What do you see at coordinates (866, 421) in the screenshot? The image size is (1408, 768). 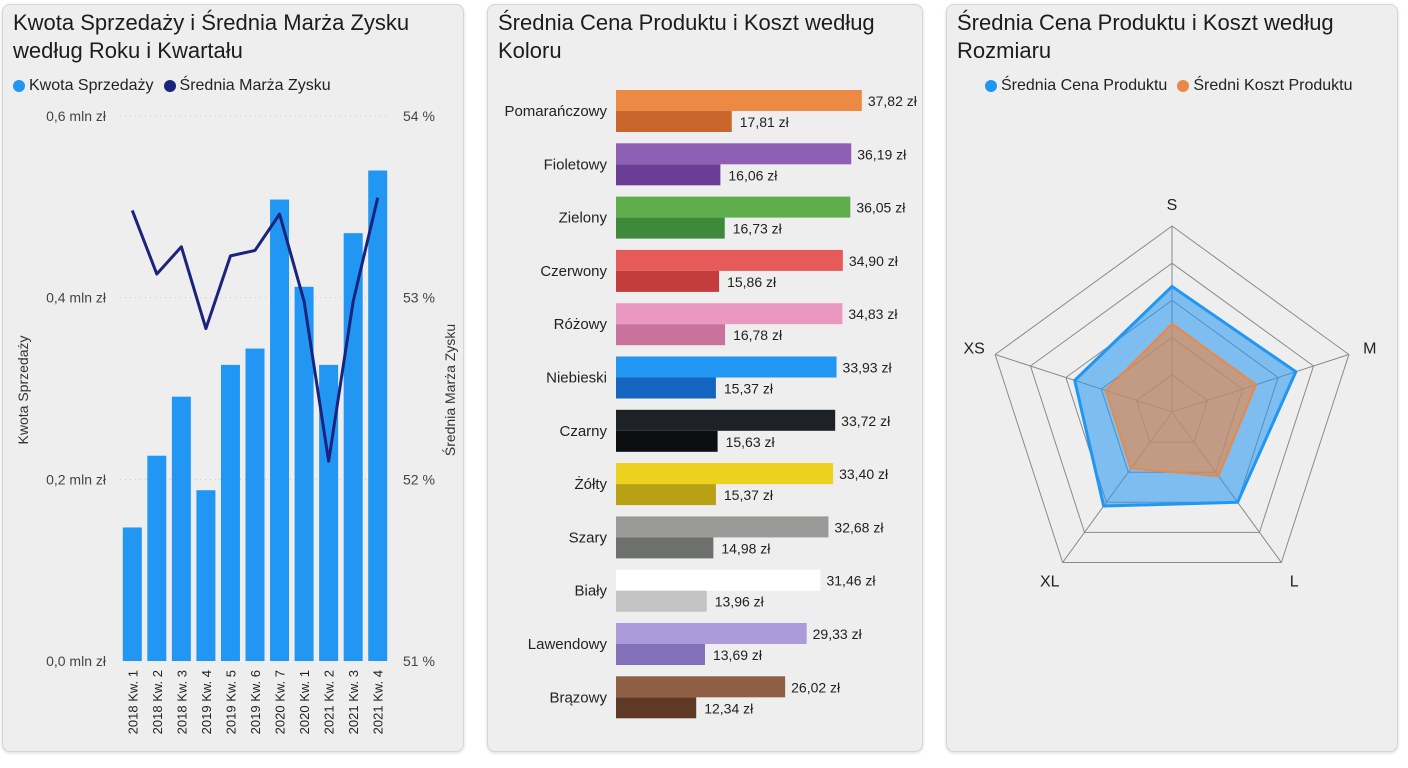 I see `price-label: 33,72 zł` at bounding box center [866, 421].